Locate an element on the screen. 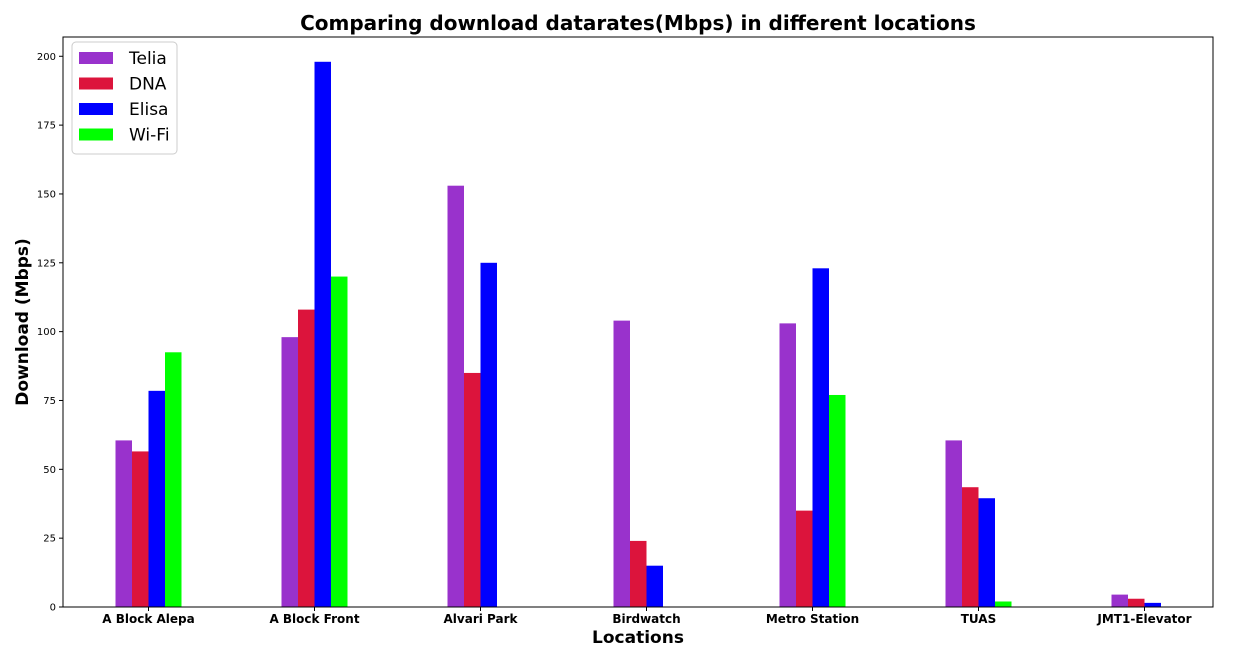 The image size is (1244, 656). legend-box is located at coordinates (124, 98).